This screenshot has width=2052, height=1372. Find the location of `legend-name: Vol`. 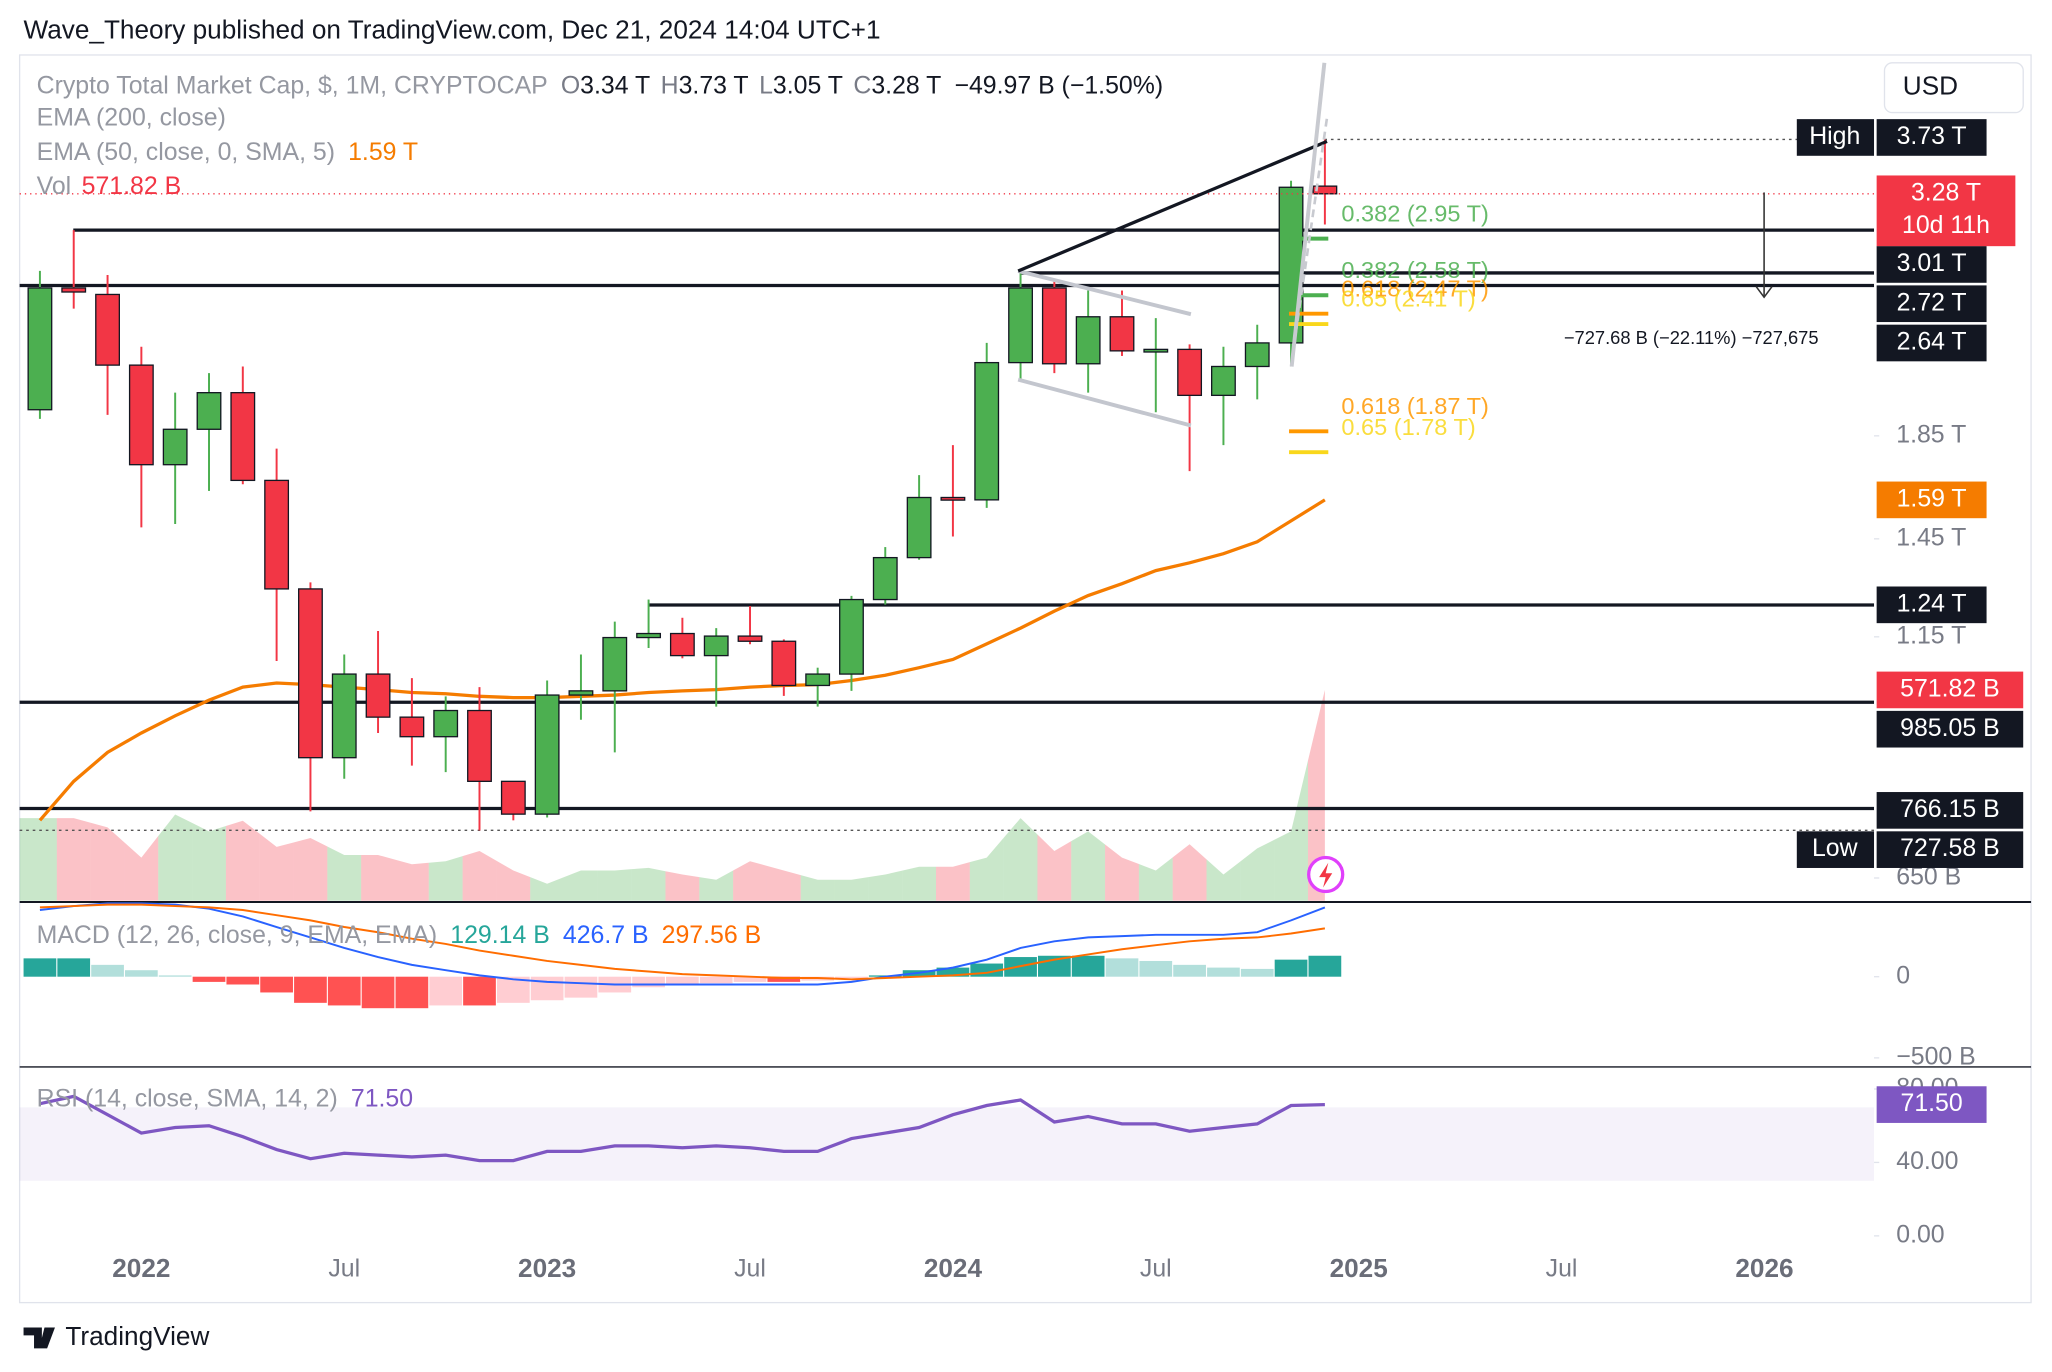

legend-name: Vol is located at coordinates (54, 186).